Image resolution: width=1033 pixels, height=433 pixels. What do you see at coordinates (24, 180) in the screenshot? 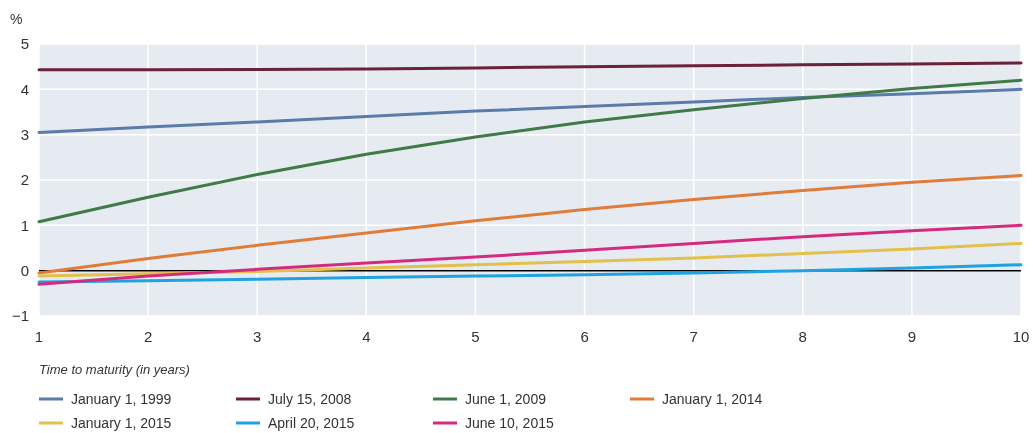
I see `y-tick-label: 2` at bounding box center [24, 180].